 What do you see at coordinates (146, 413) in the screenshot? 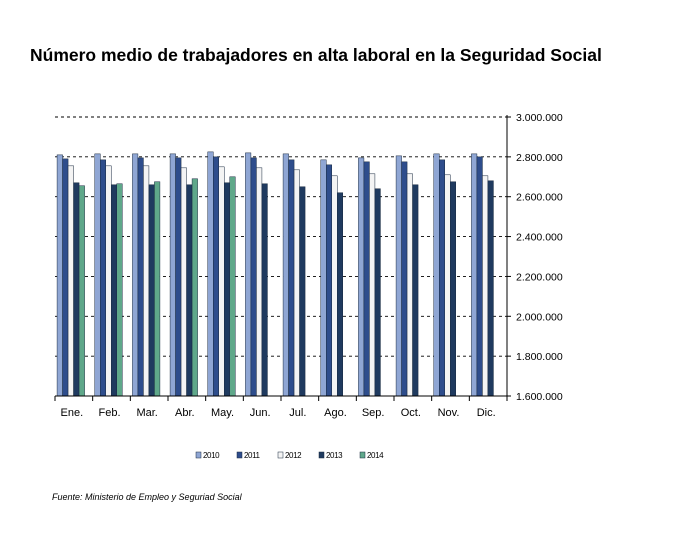
I see `x-tick-label: Mar.` at bounding box center [146, 413].